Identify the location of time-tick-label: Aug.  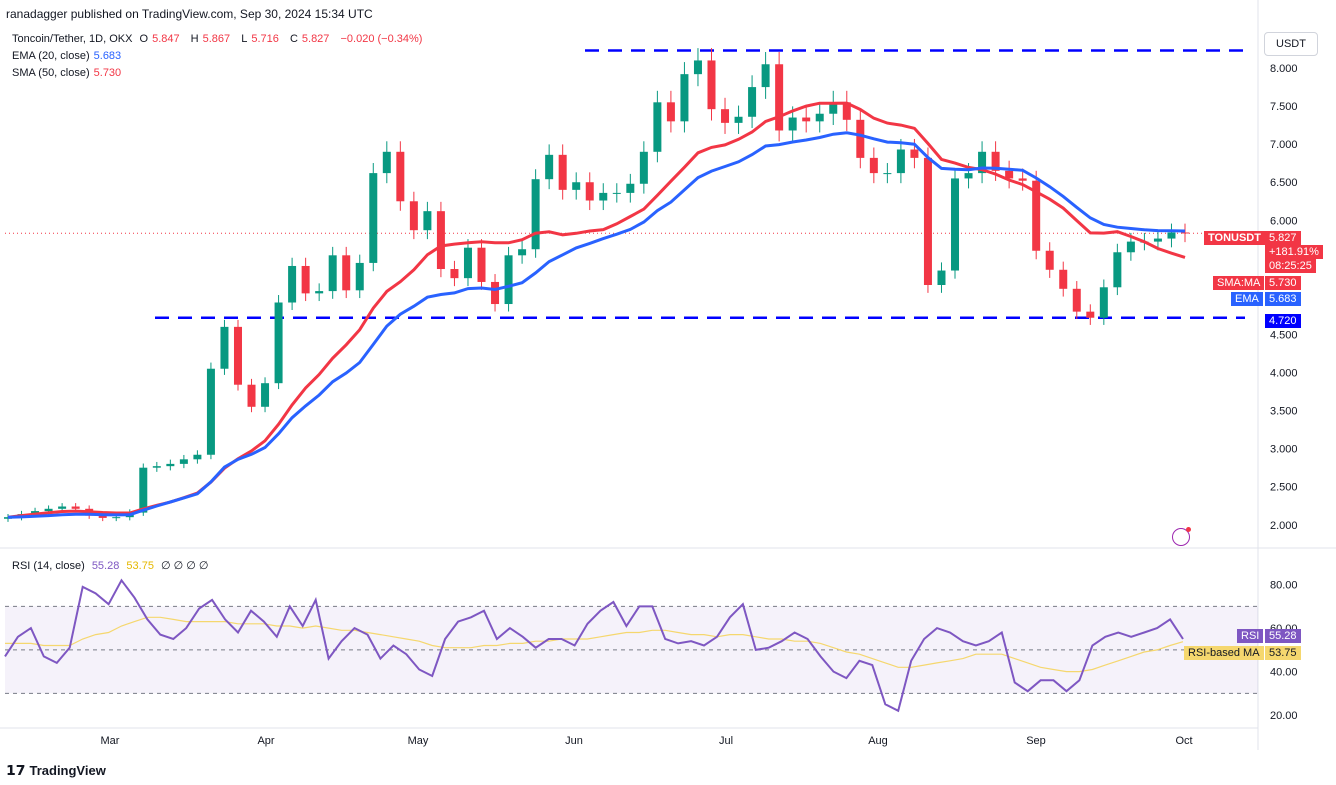
(878, 741).